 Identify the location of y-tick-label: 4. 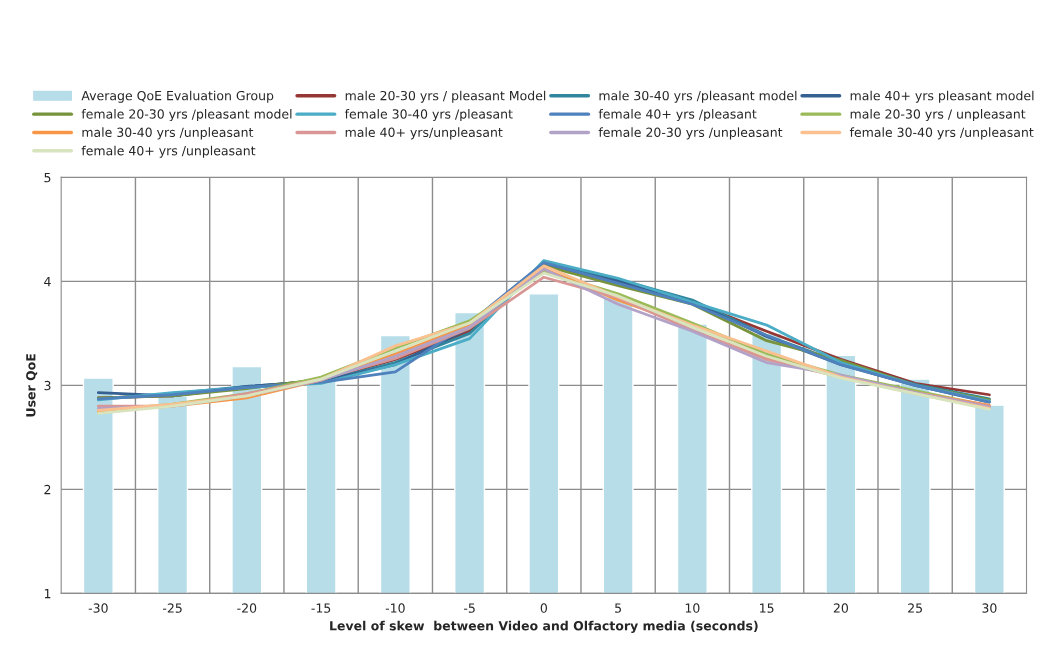
(47, 282).